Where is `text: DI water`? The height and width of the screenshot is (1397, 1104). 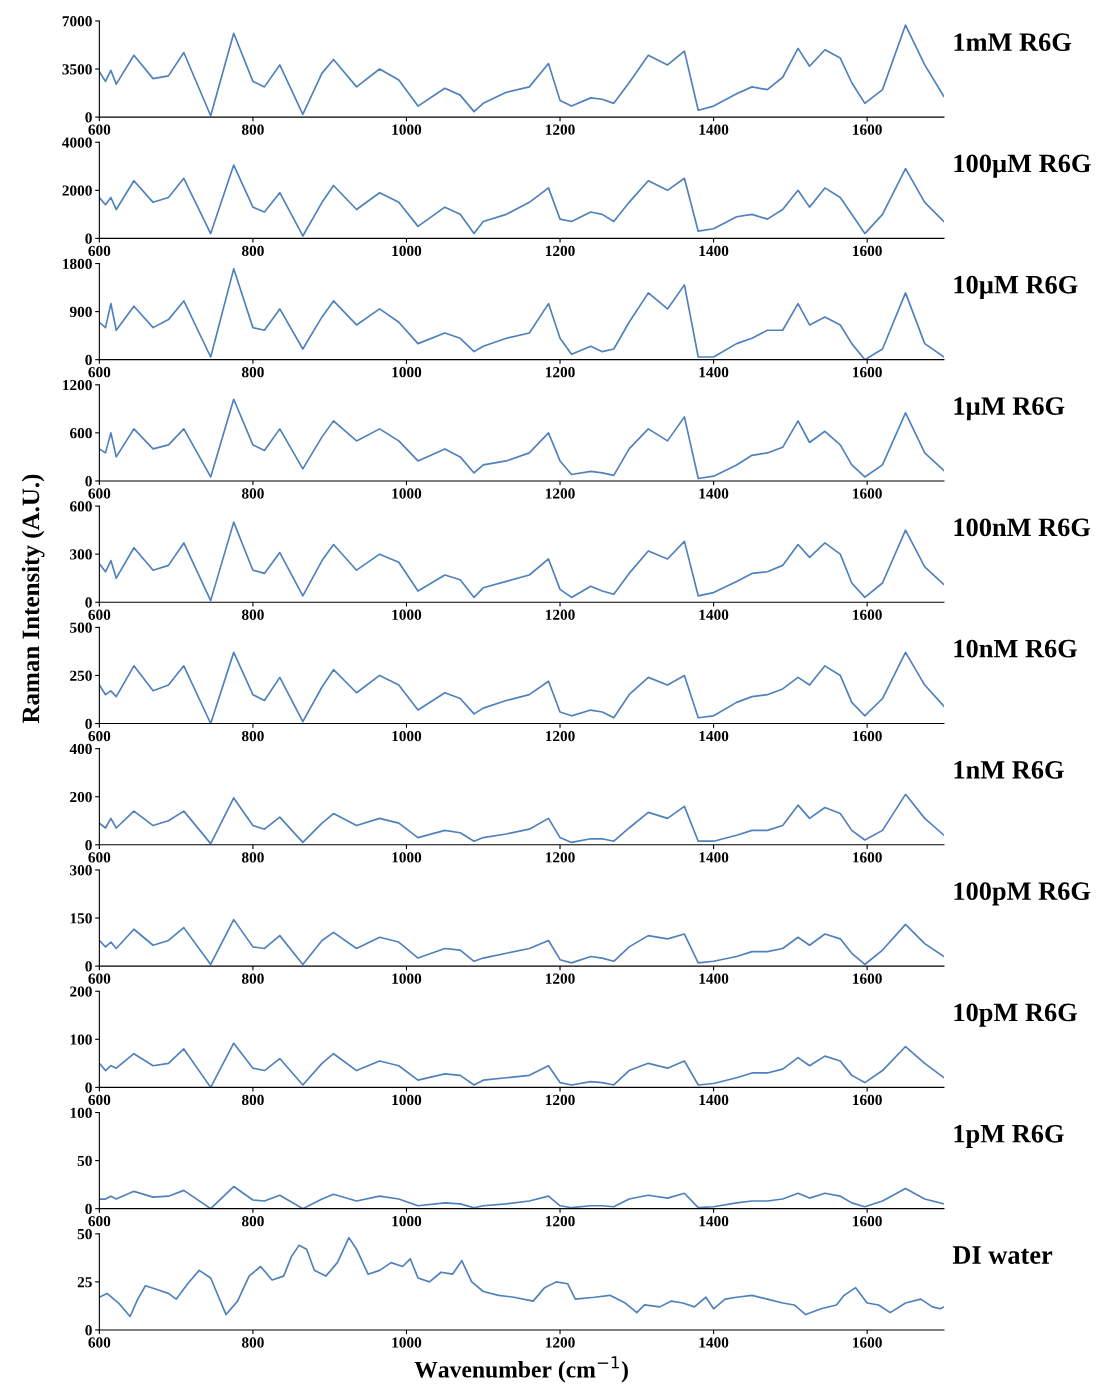 text: DI water is located at coordinates (1002, 1255).